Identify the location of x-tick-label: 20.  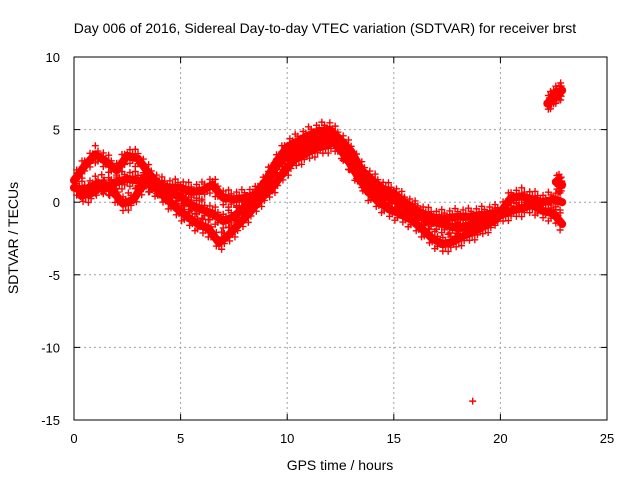
(500, 438).